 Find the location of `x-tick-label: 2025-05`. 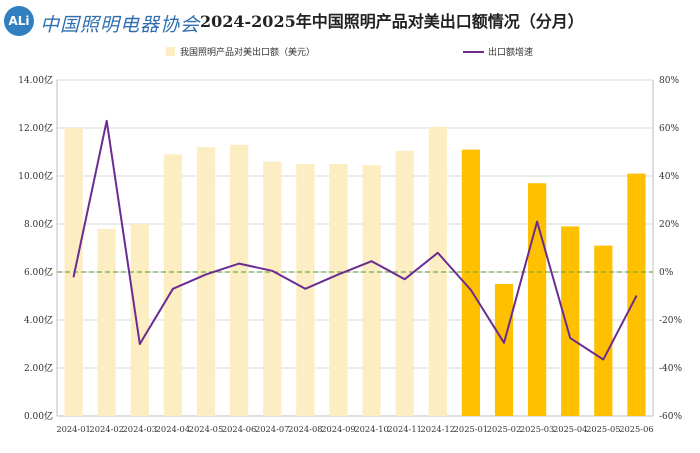

x-tick-label: 2025-05 is located at coordinates (603, 429).